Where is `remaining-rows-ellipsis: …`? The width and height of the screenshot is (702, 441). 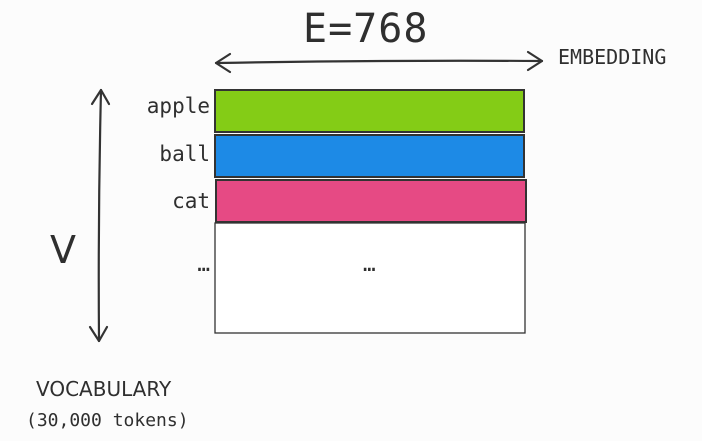 remaining-rows-ellipsis: … is located at coordinates (369, 264).